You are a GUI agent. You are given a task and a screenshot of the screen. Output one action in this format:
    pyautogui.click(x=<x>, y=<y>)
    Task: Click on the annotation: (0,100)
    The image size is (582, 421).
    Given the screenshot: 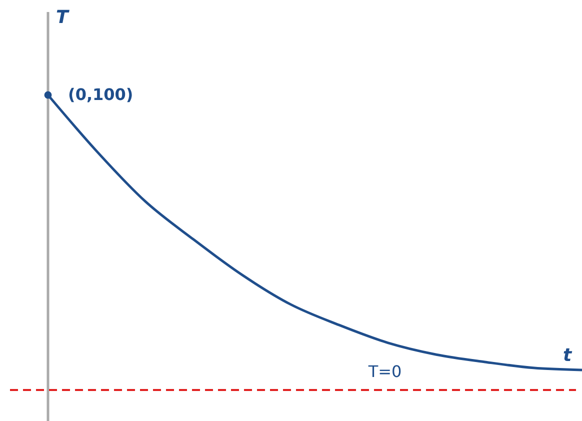 What is the action you would take?
    pyautogui.click(x=101, y=94)
    